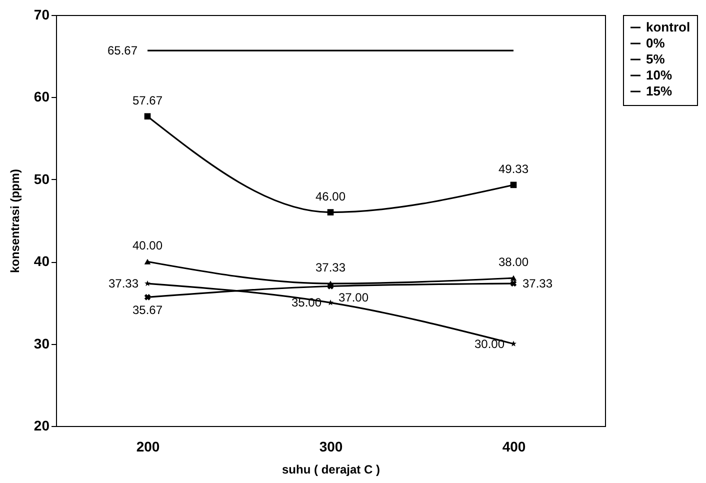  What do you see at coordinates (659, 91) in the screenshot?
I see `legend-label: 15%` at bounding box center [659, 91].